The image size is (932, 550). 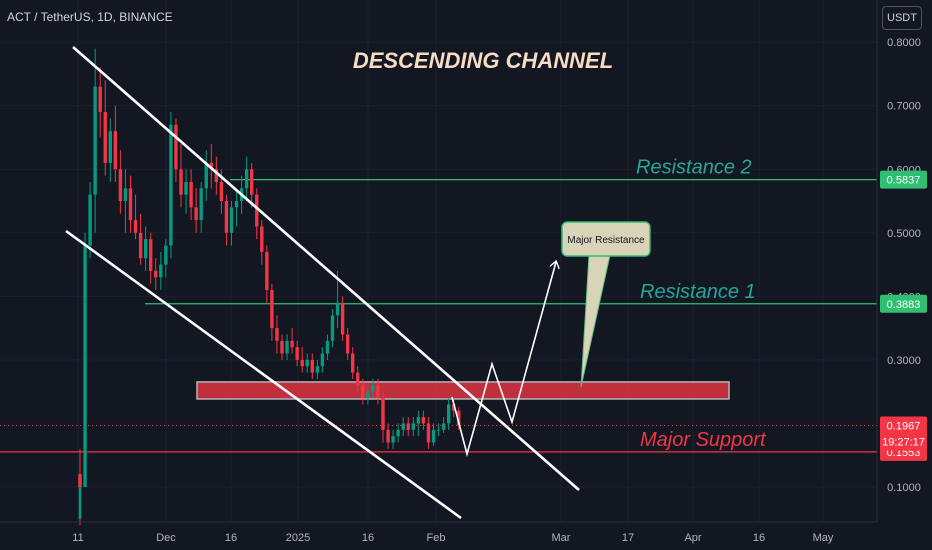 I want to click on x-tick-label: 17, so click(x=628, y=538).